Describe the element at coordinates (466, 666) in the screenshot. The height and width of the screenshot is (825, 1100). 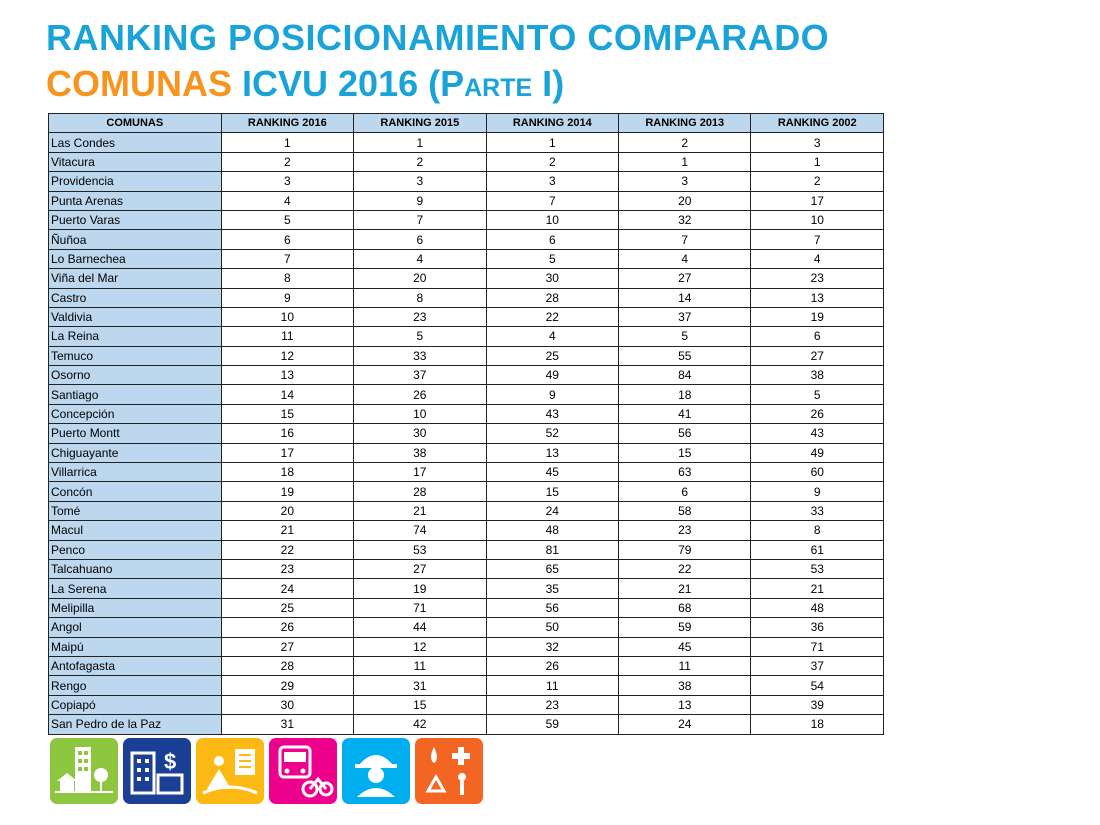
I see `table-row: Antofagasta 28 11 26 11 37` at that location.